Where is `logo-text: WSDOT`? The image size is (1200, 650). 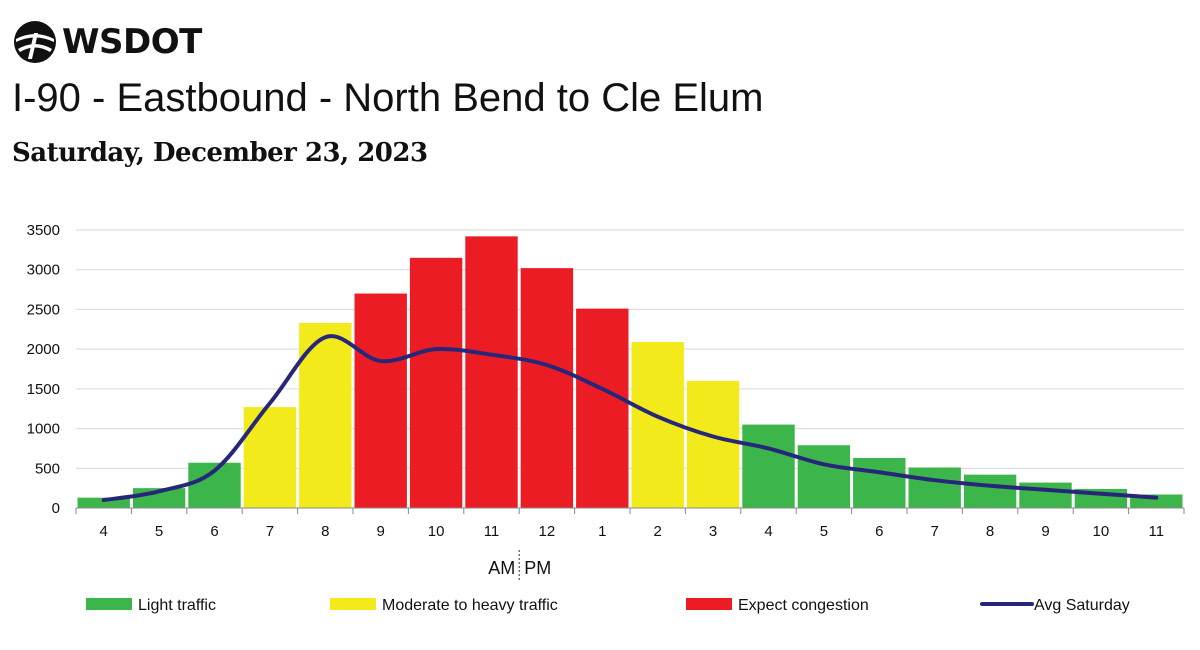
logo-text: WSDOT is located at coordinates (132, 42).